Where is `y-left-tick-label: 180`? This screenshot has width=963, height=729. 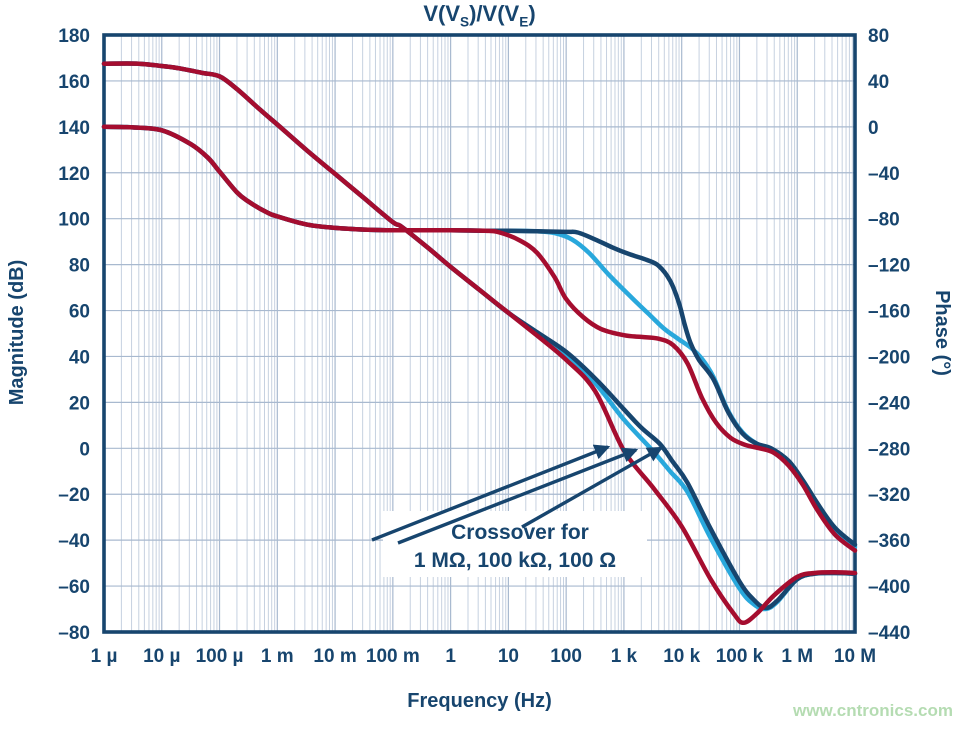
y-left-tick-label: 180 is located at coordinates (74, 36).